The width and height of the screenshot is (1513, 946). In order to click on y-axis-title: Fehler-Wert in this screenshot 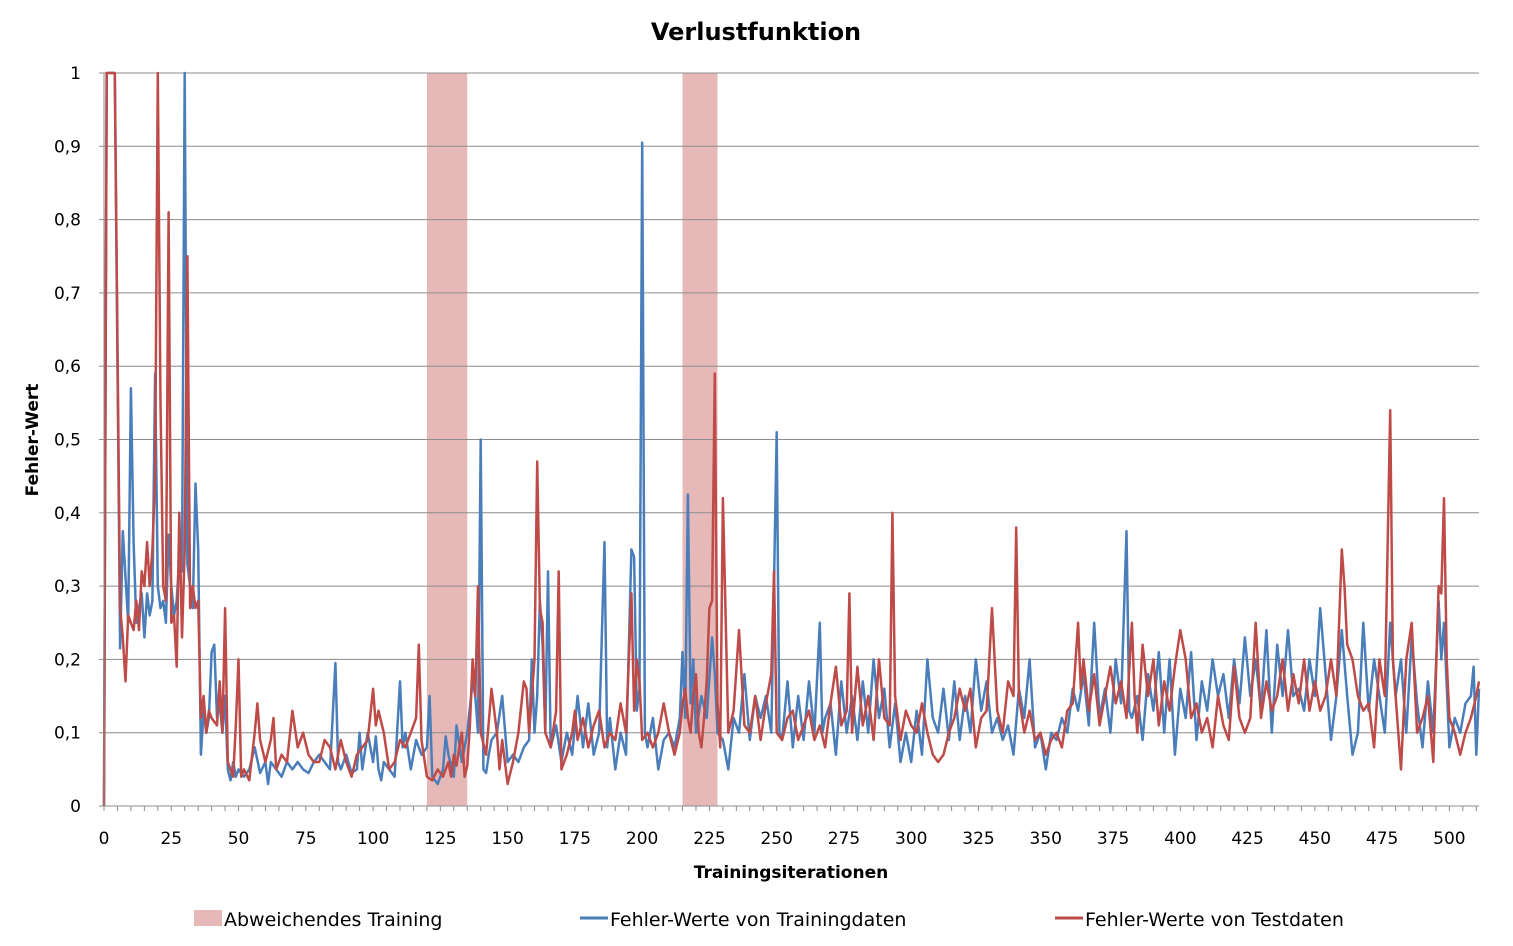, I will do `click(33, 440)`.